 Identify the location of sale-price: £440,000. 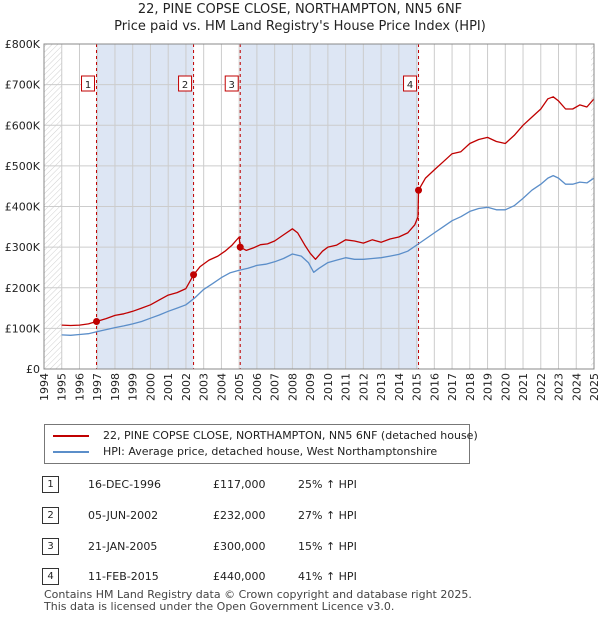
(239, 576).